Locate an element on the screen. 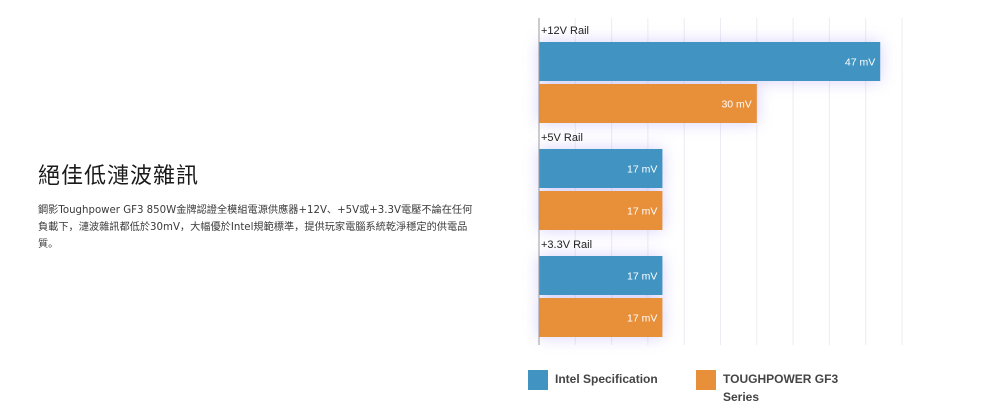  legend-label-toughpower: TOUGHPOWER GF3 Series is located at coordinates (781, 388).